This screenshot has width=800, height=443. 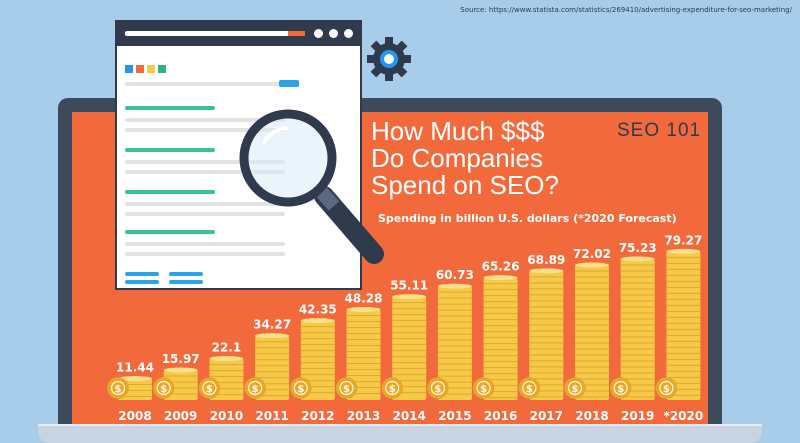 I want to click on title-line: Do Companies, so click(x=457, y=158).